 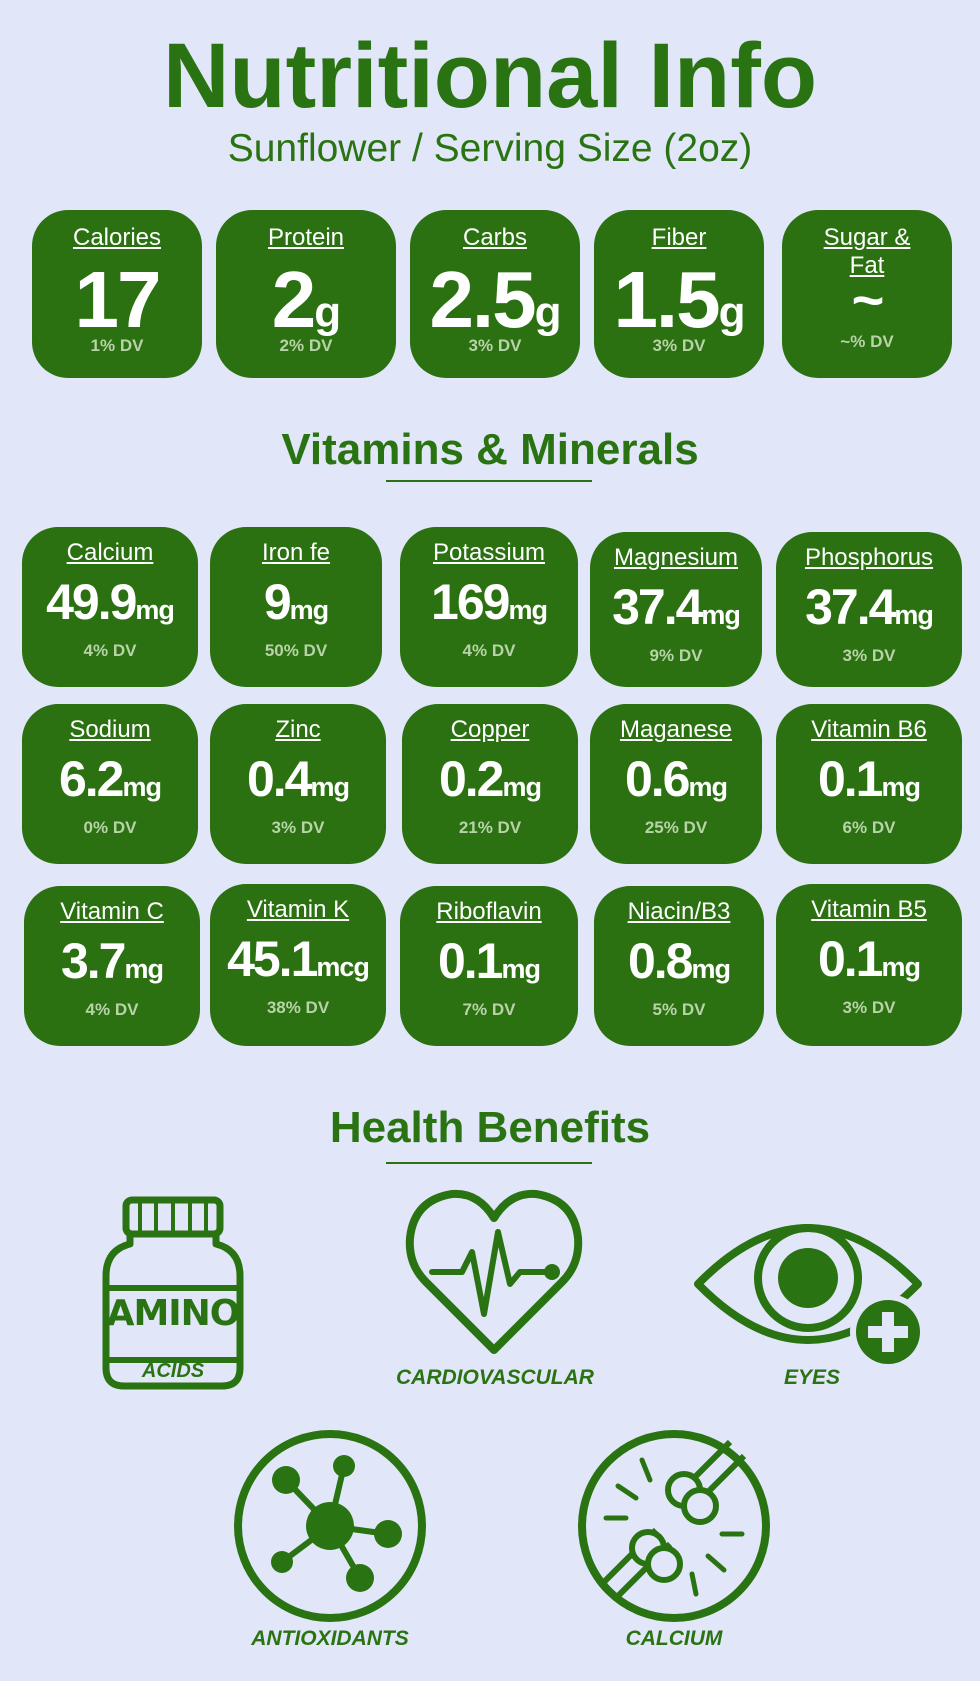 What do you see at coordinates (679, 1009) in the screenshot?
I see `vitamin-dv: 5% DV` at bounding box center [679, 1009].